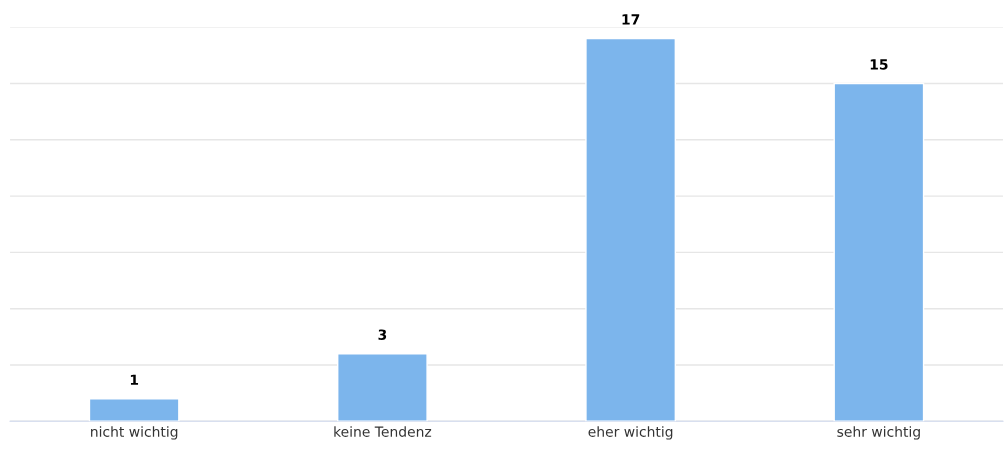  I want to click on x-tick-label: eher wichtig, so click(630, 433).